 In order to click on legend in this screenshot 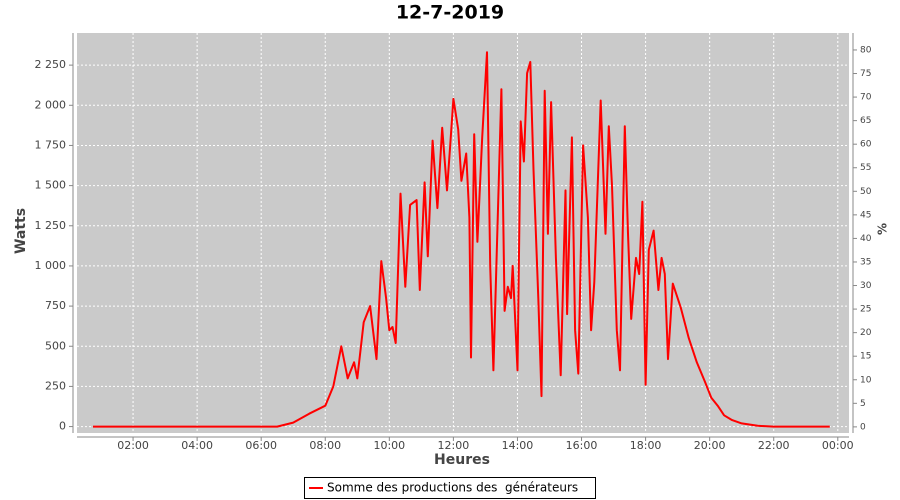, I will do `click(450, 488)`.